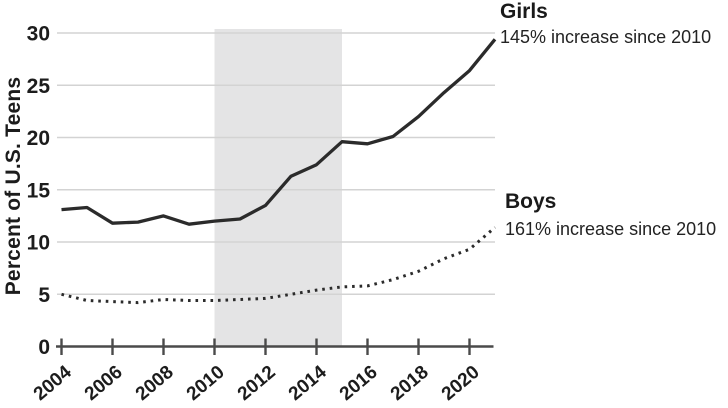 This screenshot has width=728, height=408. I want to click on x-tick-label-2006: 2006, so click(104, 383).